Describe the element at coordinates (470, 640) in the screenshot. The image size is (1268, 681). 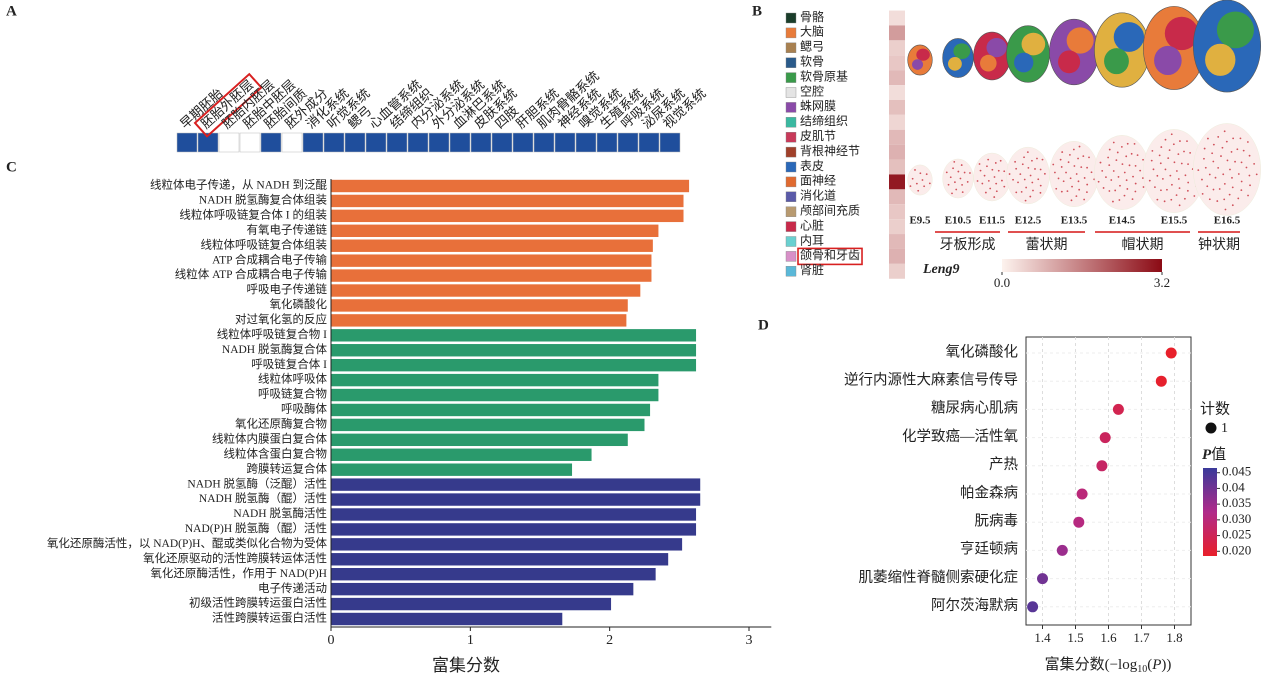
I see `x-tick-label: 1` at that location.